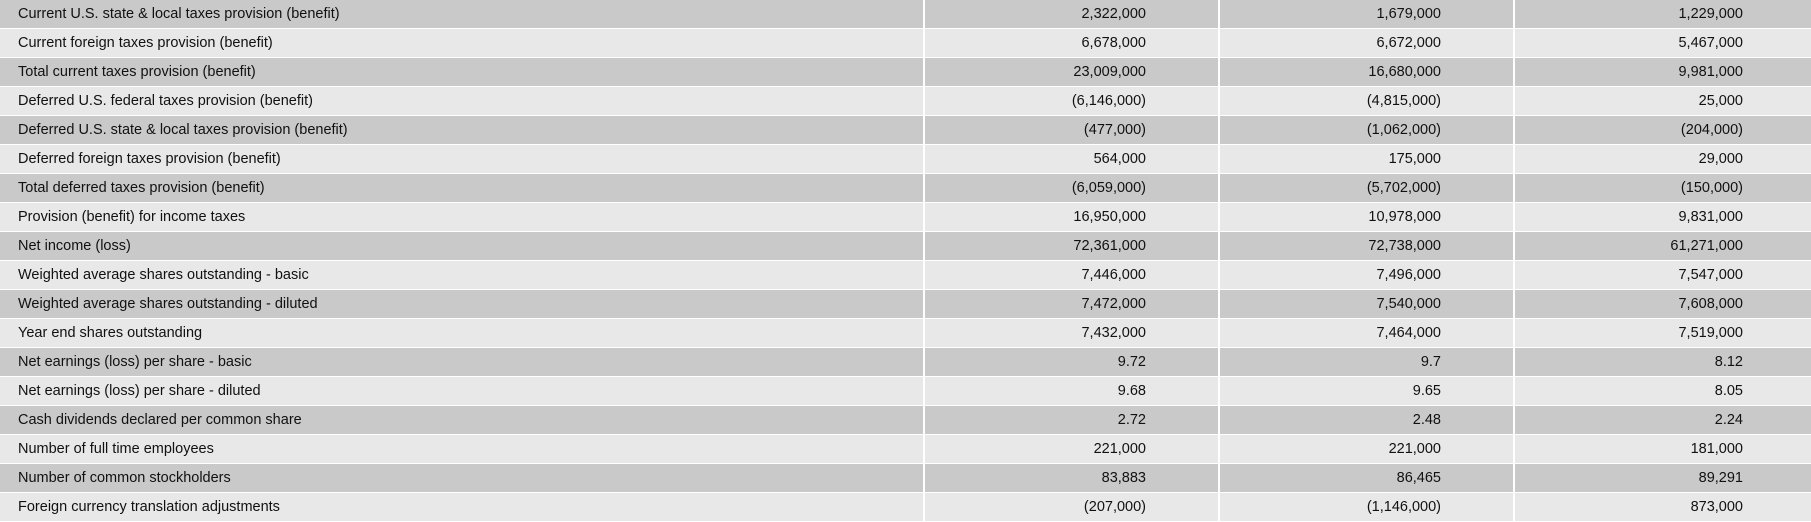 The height and width of the screenshot is (522, 1811). I want to click on value-cell-3: 1,229,000, so click(1662, 14).